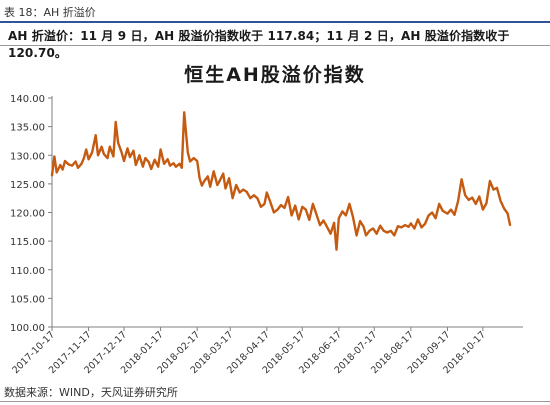 The height and width of the screenshot is (405, 550). What do you see at coordinates (275, 74) in the screenshot?
I see `chart-title: 恒生AH股溢价指数` at bounding box center [275, 74].